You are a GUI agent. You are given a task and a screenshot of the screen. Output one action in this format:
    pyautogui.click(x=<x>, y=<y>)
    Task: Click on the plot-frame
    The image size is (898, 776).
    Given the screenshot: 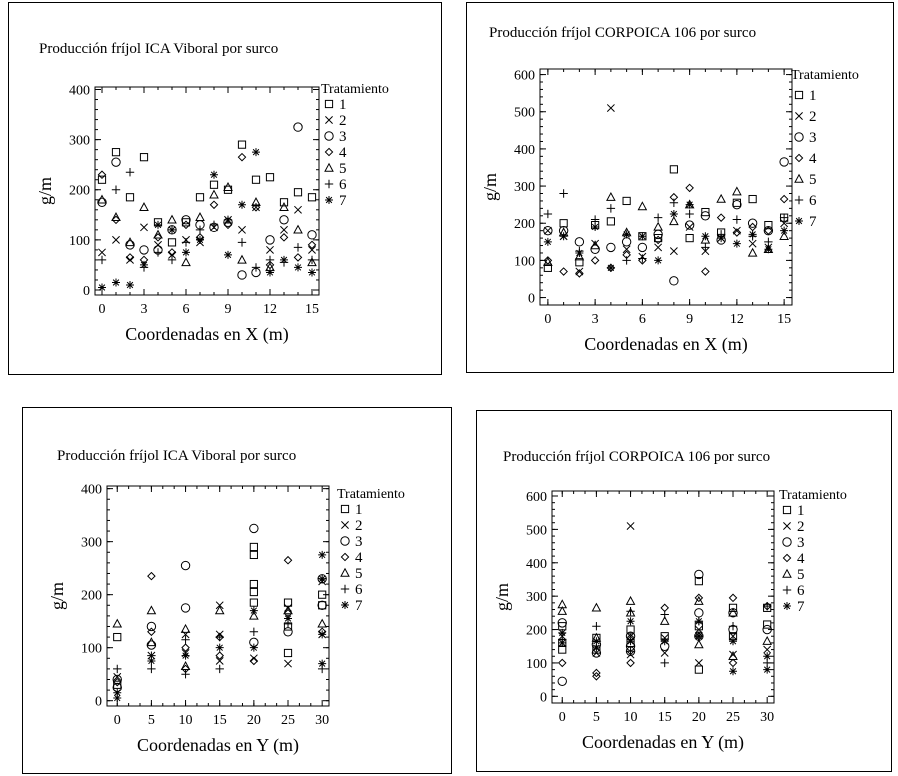 What is the action you would take?
    pyautogui.click(x=663, y=597)
    